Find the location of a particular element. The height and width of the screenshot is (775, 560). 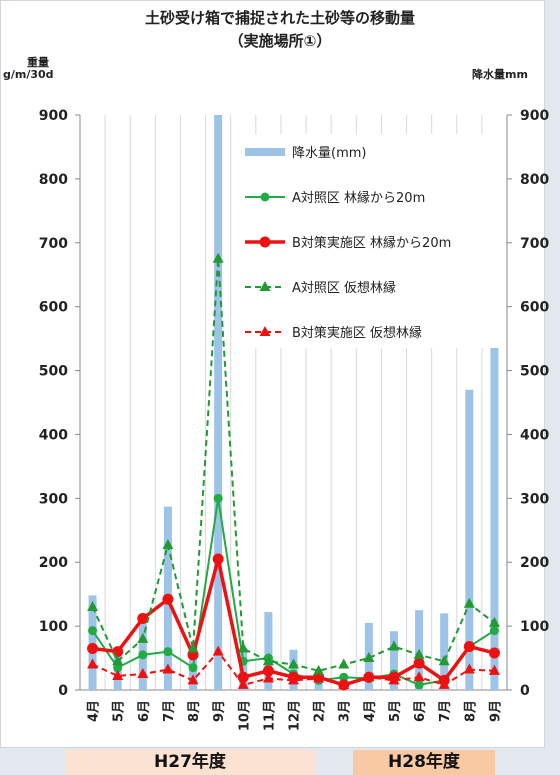

y-tick-label-right: 600 is located at coordinates (534, 308).